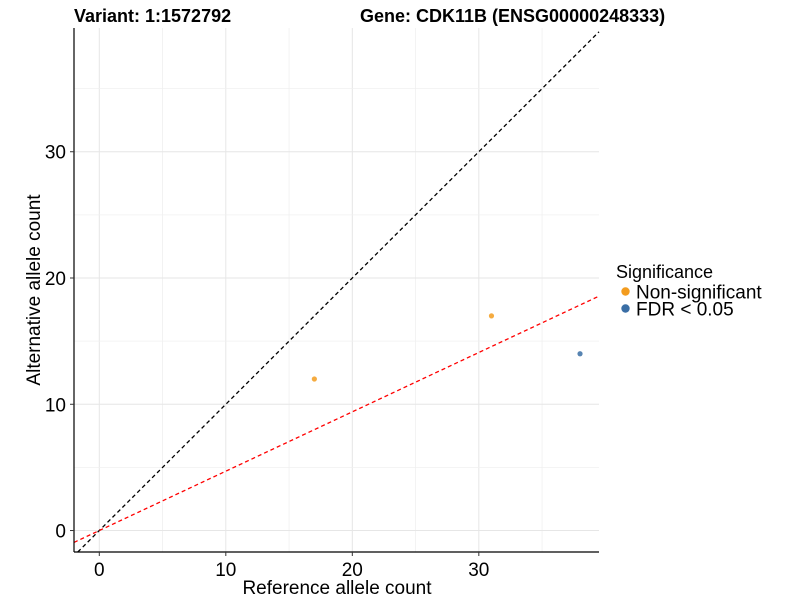 Image resolution: width=800 pixels, height=600 pixels. What do you see at coordinates (512, 16) in the screenshot?
I see `chart-title-gene: Gene: CDK11B (ENSG00000248333)` at bounding box center [512, 16].